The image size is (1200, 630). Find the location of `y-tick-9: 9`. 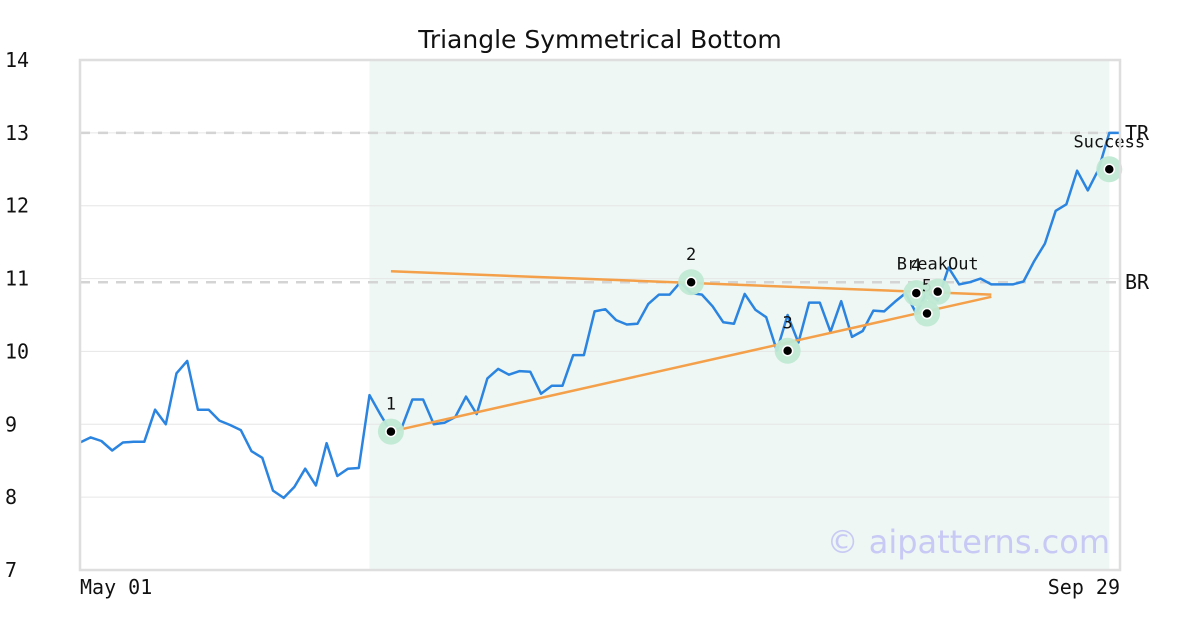

y-tick-9: 9 is located at coordinates (11, 424).